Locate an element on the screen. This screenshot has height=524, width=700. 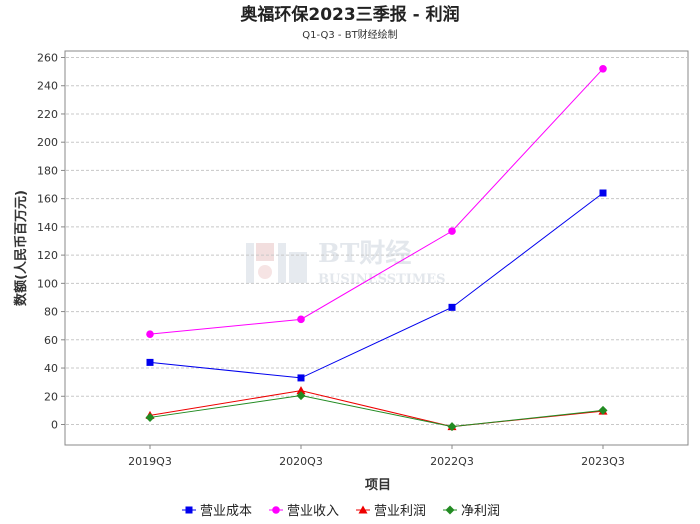
y-tick-label: 60 is located at coordinates (51, 340).